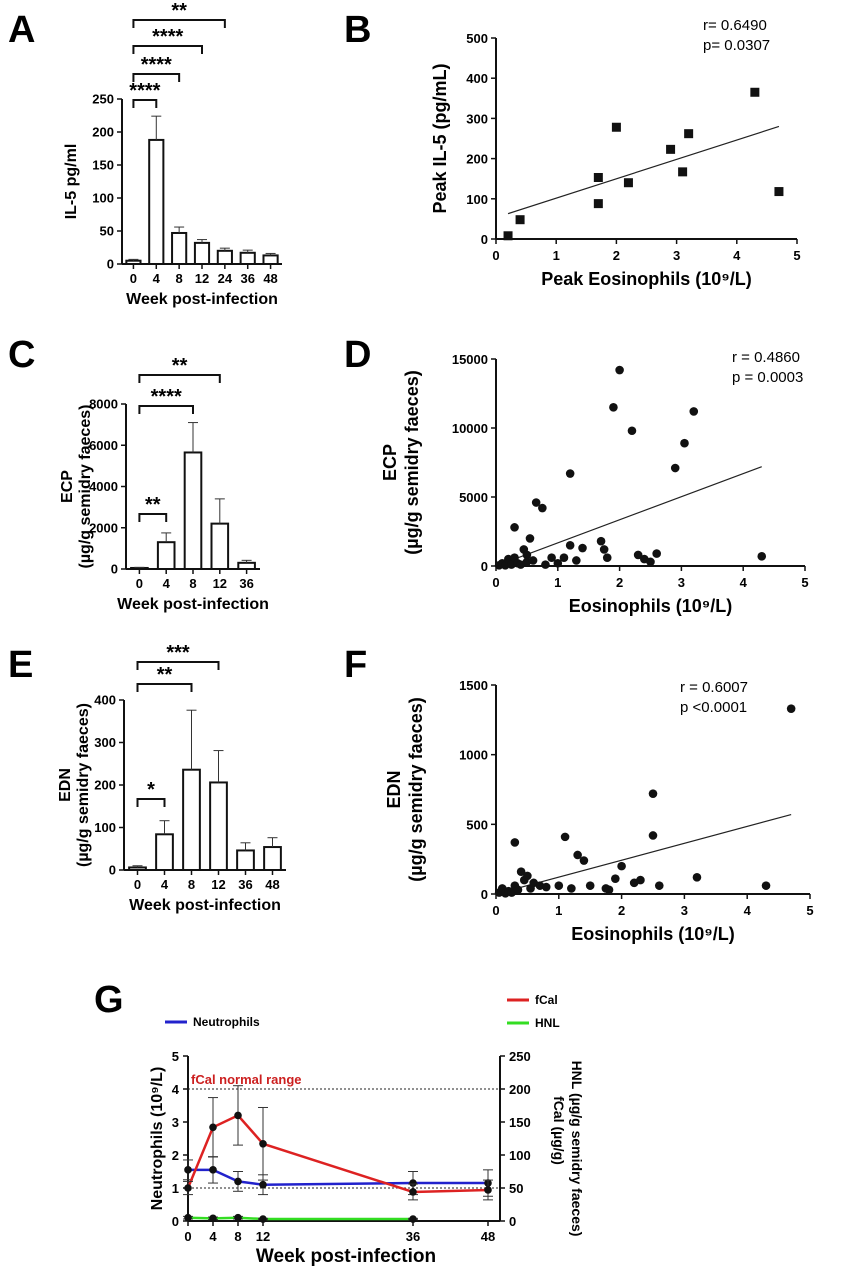  I want to click on y-axis-title-C: ECP, so click(67, 486).